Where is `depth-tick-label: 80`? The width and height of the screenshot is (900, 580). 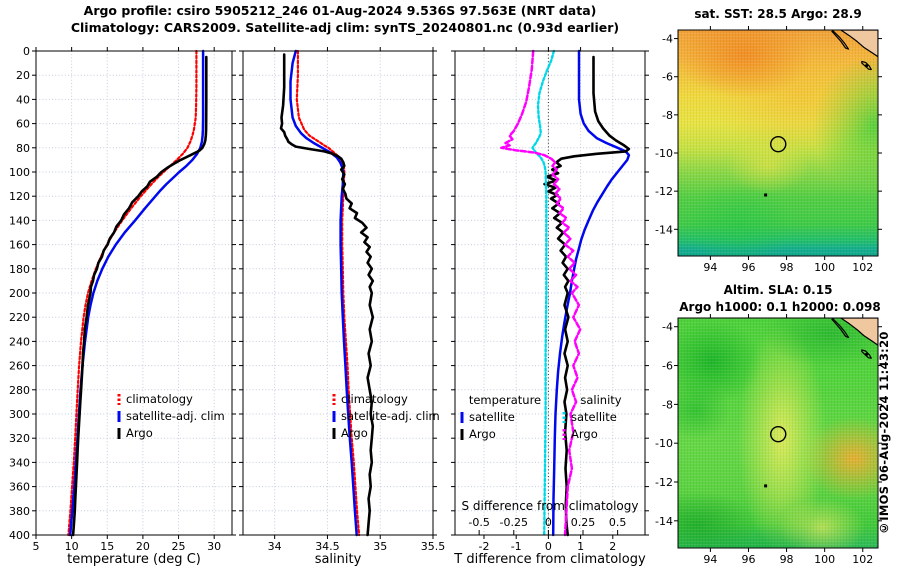
depth-tick-label: 80 is located at coordinates (23, 148).